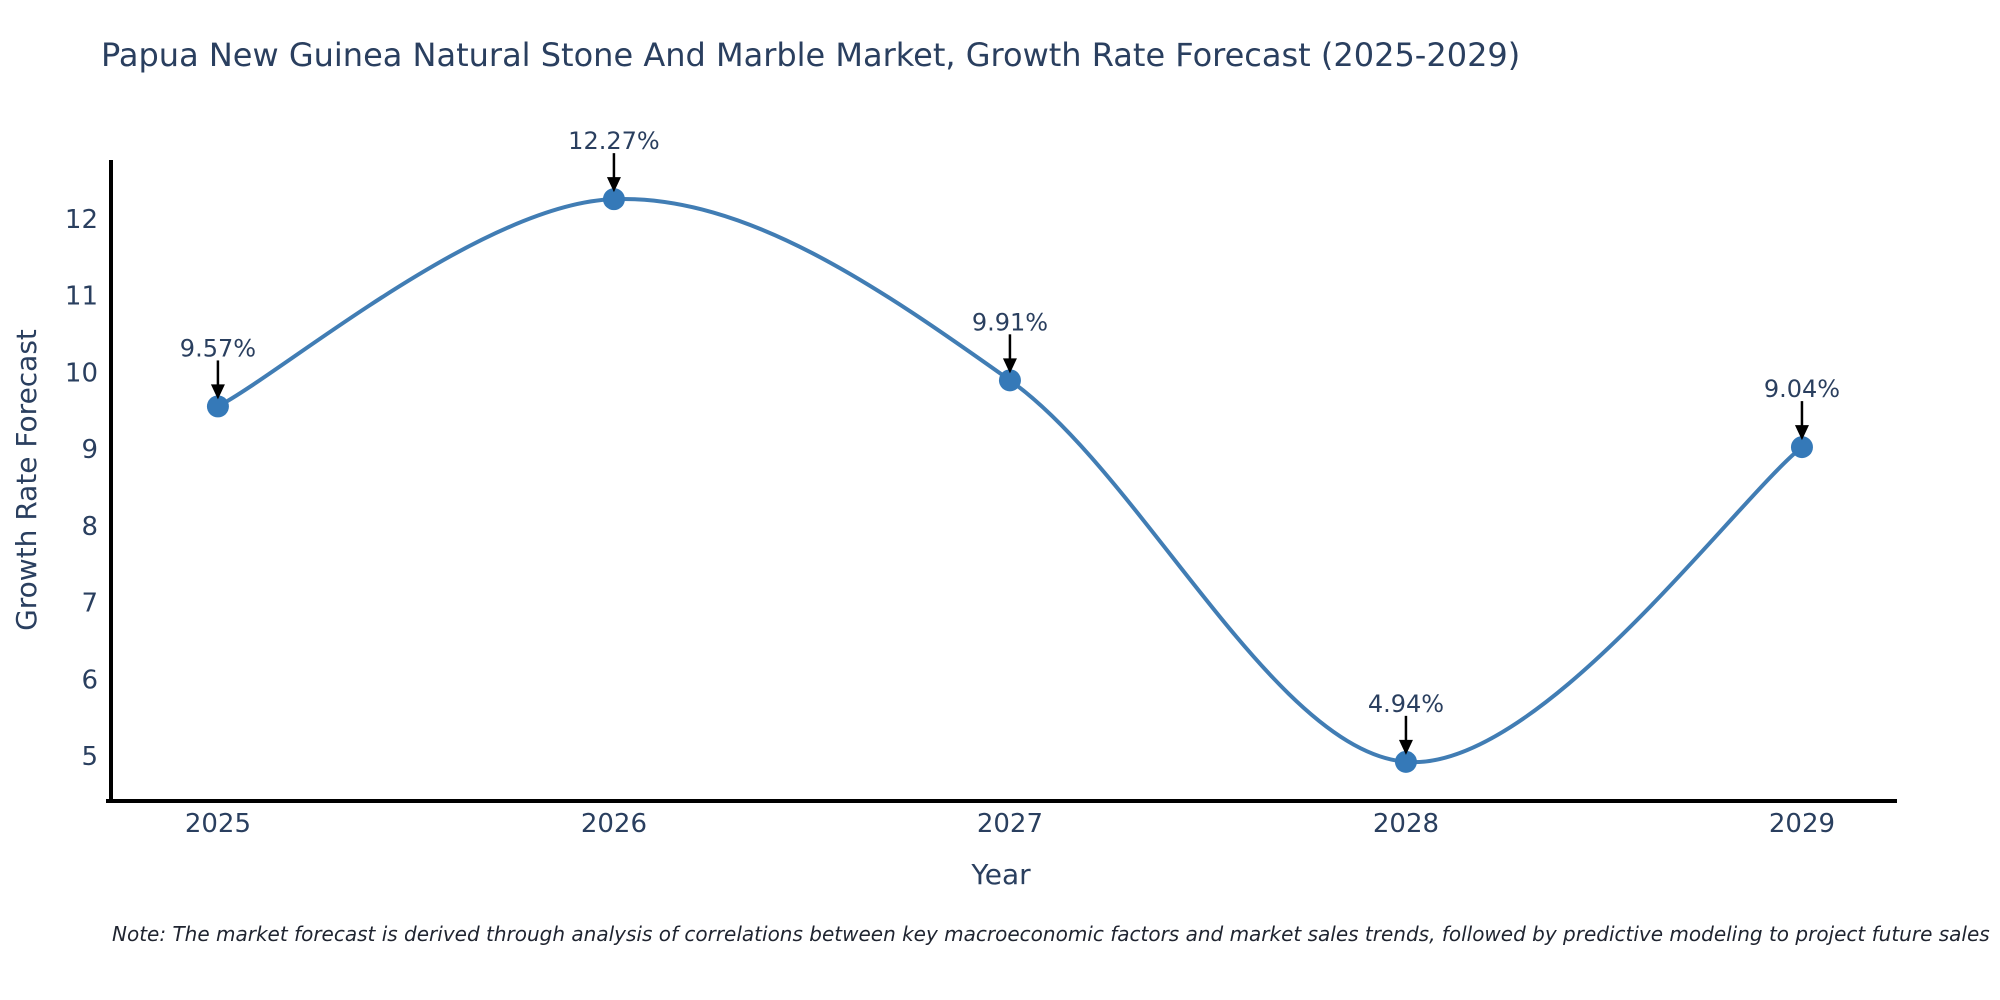  Describe the element at coordinates (89, 680) in the screenshot. I see `y-tick-label: 6` at that location.